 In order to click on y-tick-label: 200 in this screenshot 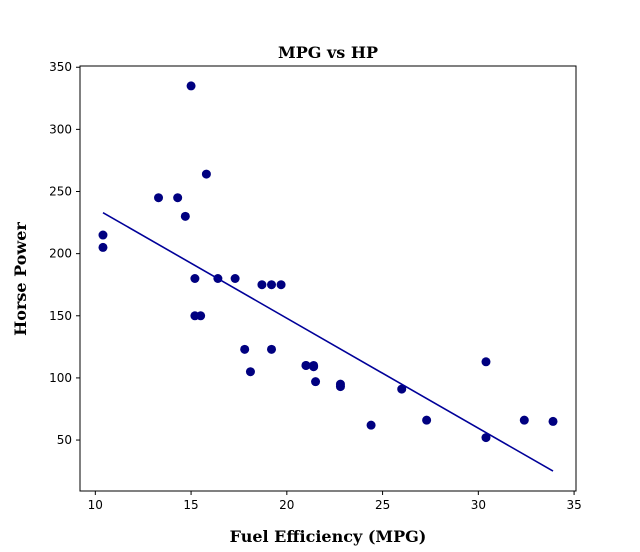, I will do `click(60, 254)`.